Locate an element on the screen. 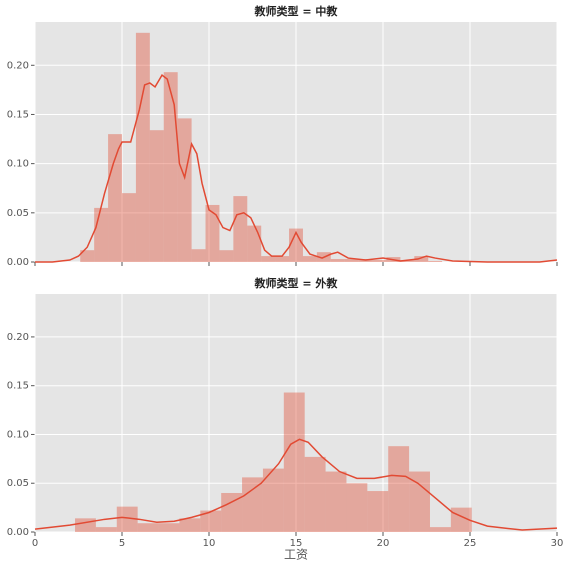  x-axis-label: 工资 is located at coordinates (296, 555).